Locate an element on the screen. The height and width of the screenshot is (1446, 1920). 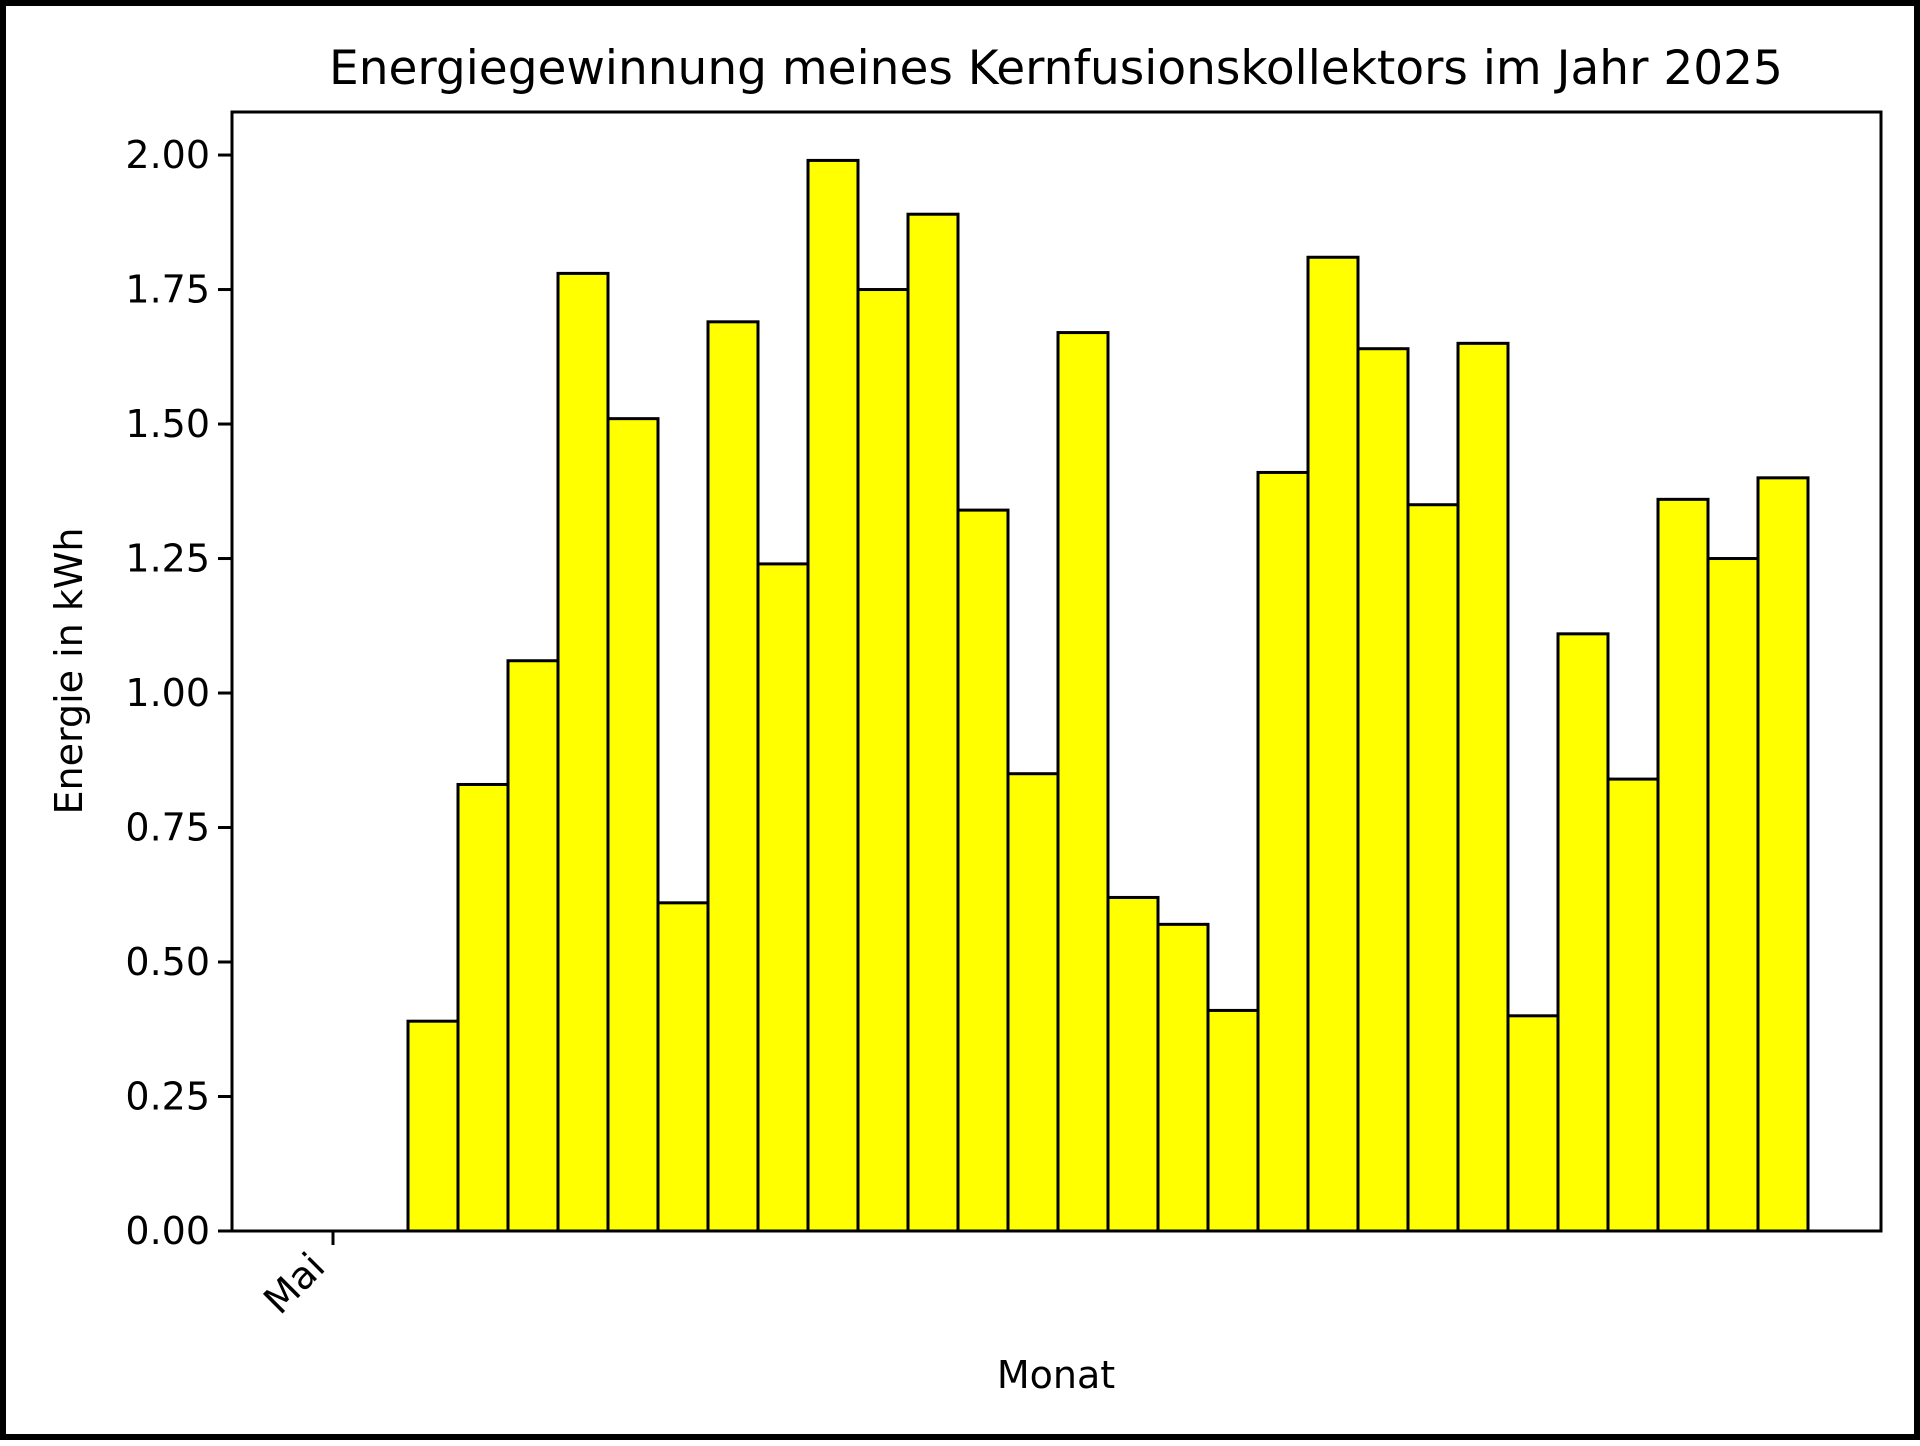
x-axis-label: Monat is located at coordinates (1056, 1375).